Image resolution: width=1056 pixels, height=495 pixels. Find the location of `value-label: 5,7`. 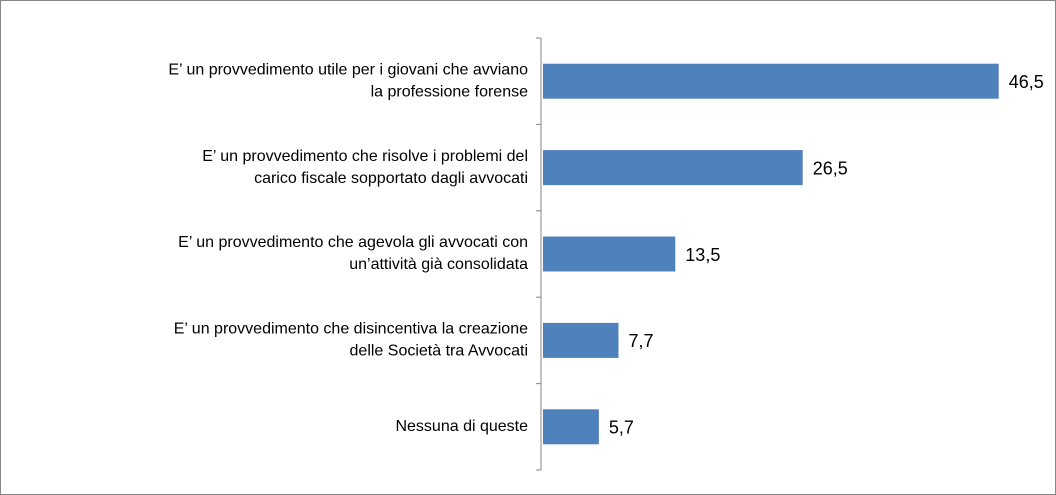

value-label: 5,7 is located at coordinates (621, 428).